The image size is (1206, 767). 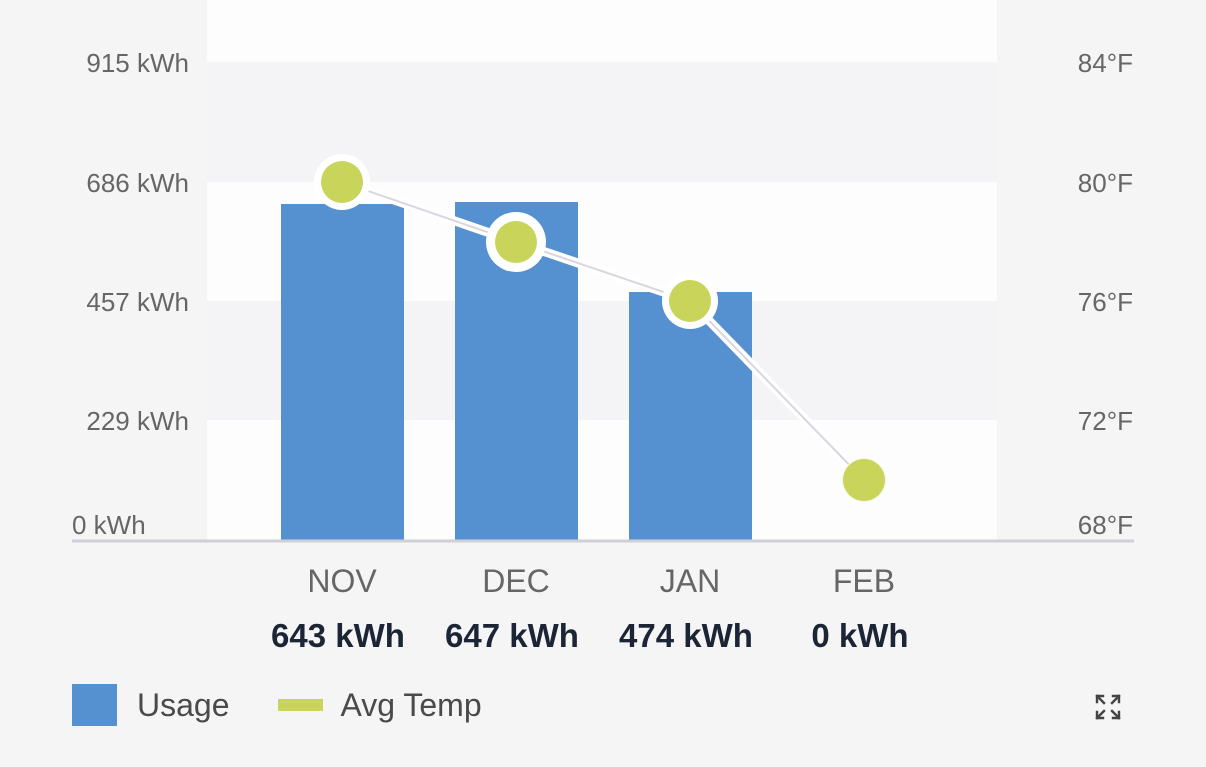 I want to click on temp-point-nov, so click(x=342, y=182).